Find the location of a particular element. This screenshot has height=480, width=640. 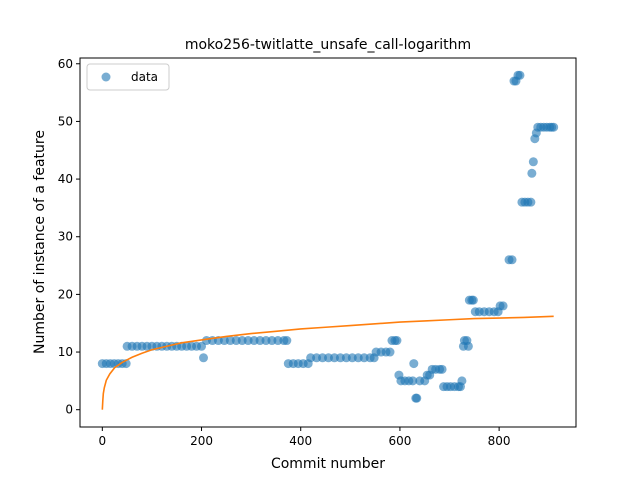

y-tick-label: 30 is located at coordinates (65, 237).